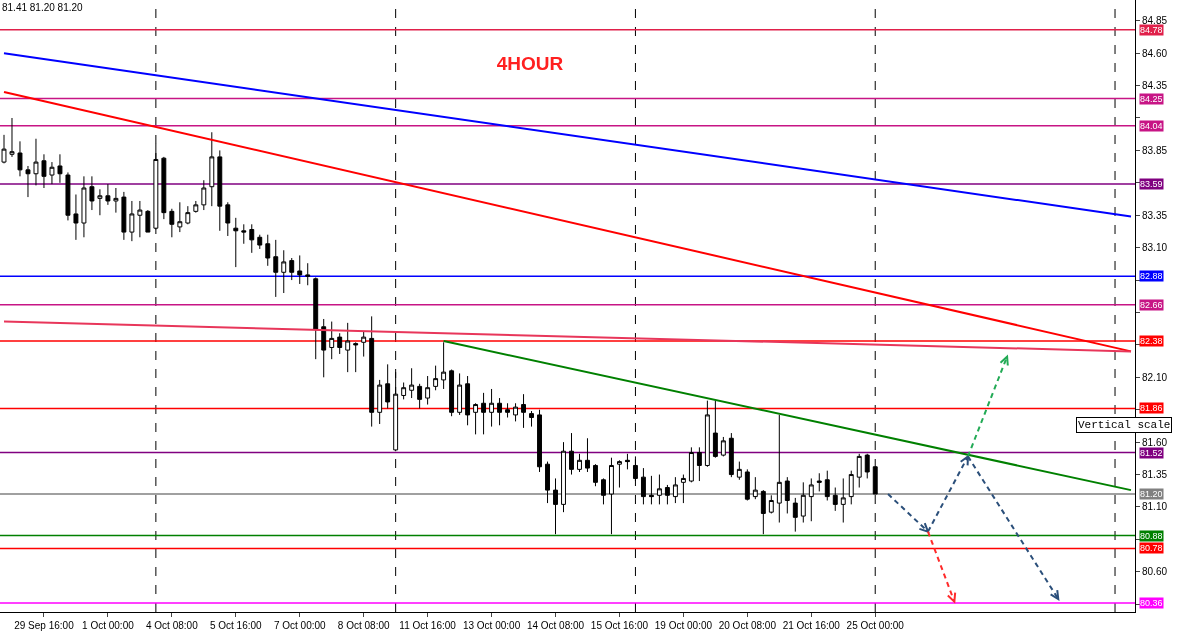  What do you see at coordinates (683, 625) in the screenshot?
I see `x-tick-label: 19 Oct 00:00` at bounding box center [683, 625].